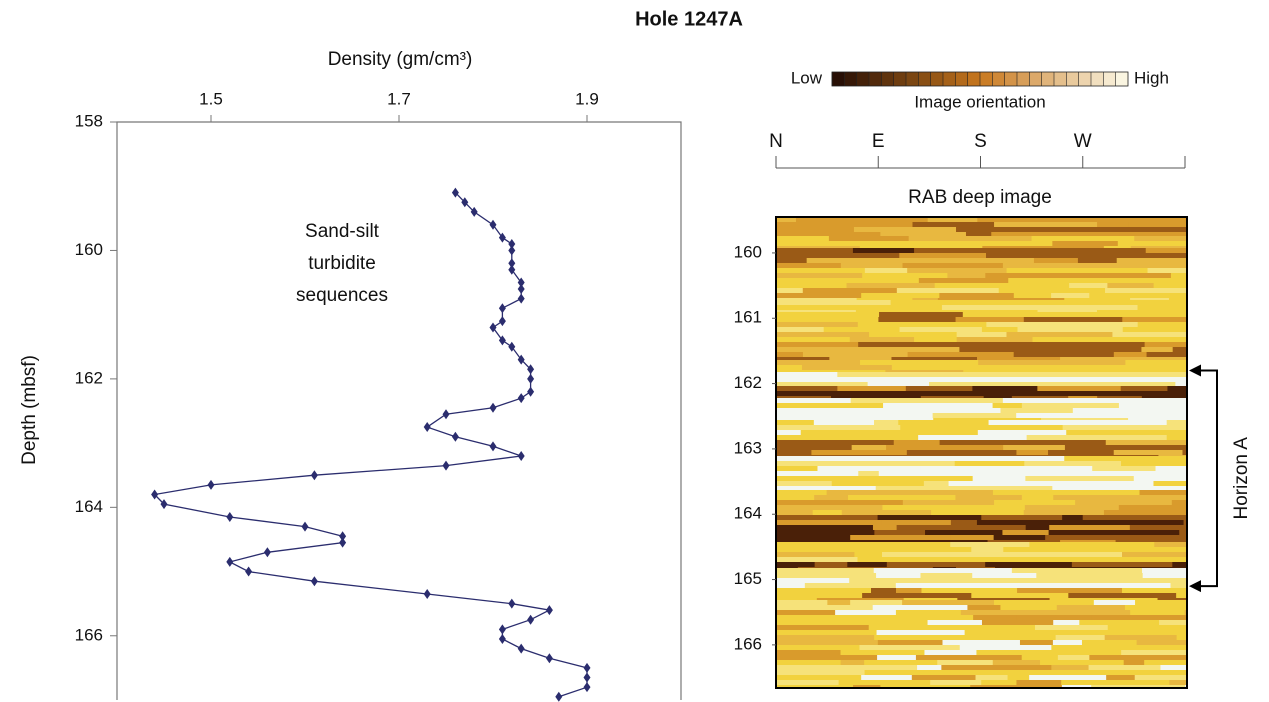 The width and height of the screenshot is (1269, 702). What do you see at coordinates (748, 643) in the screenshot?
I see `depth-label: 166` at bounding box center [748, 643].